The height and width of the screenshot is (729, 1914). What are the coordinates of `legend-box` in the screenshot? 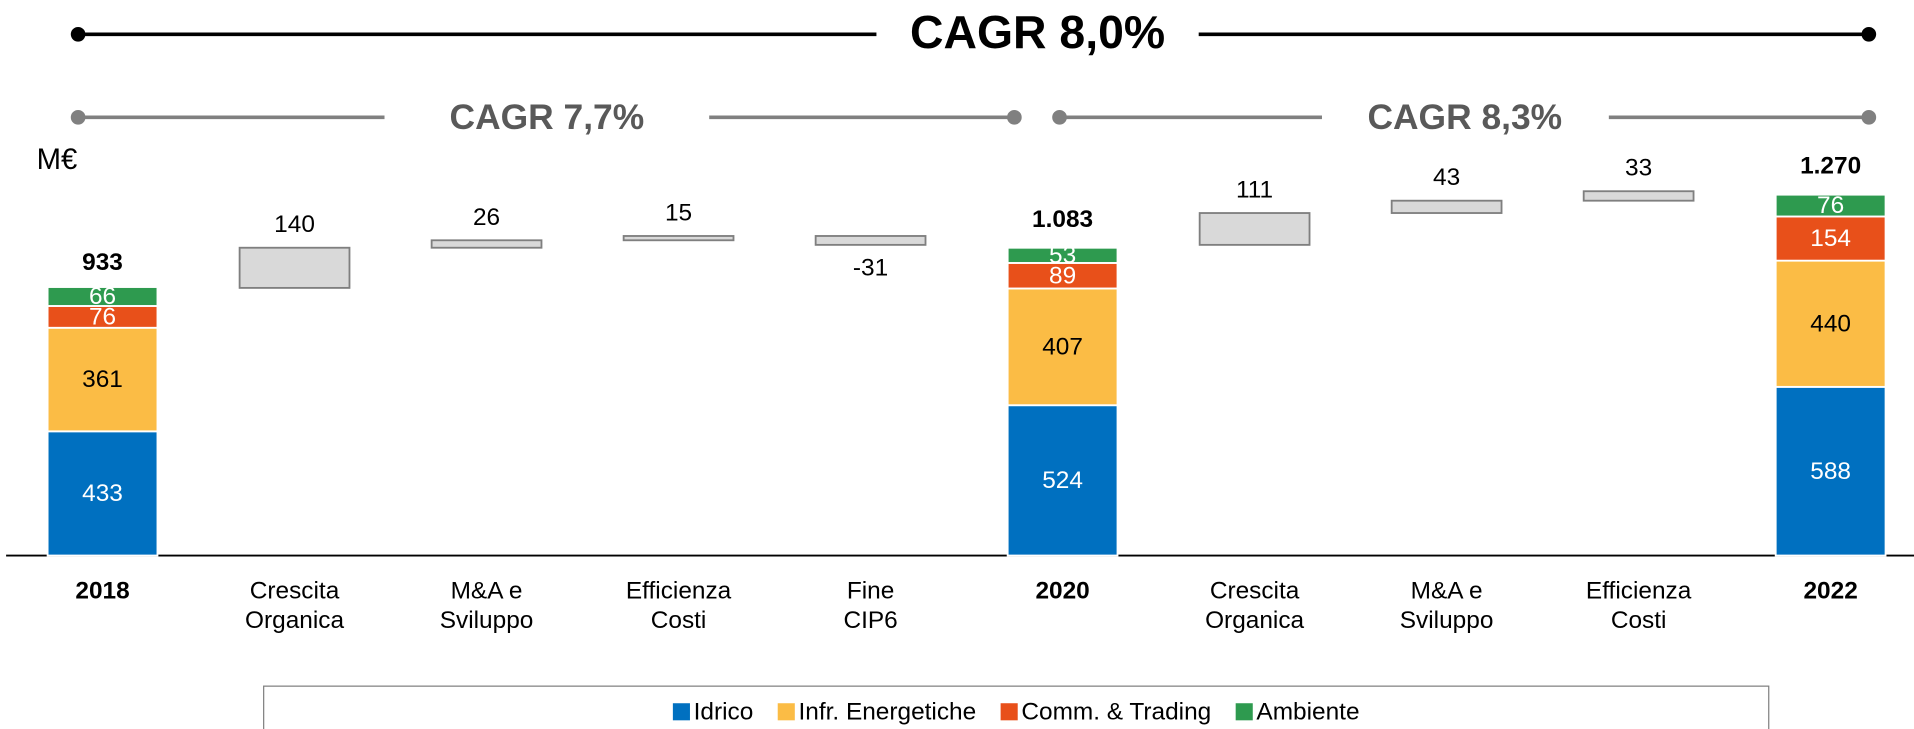 It's located at (1016, 707).